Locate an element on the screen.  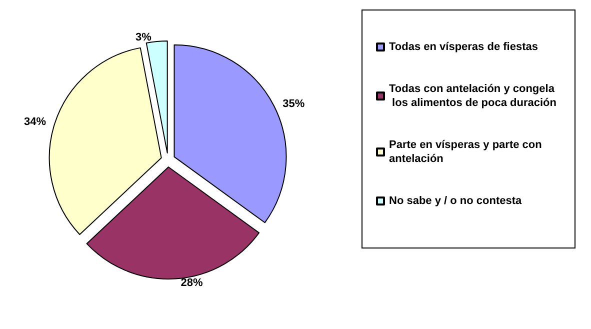
legend-label: Parte en vísperas y parte con antelación is located at coordinates (467, 152).